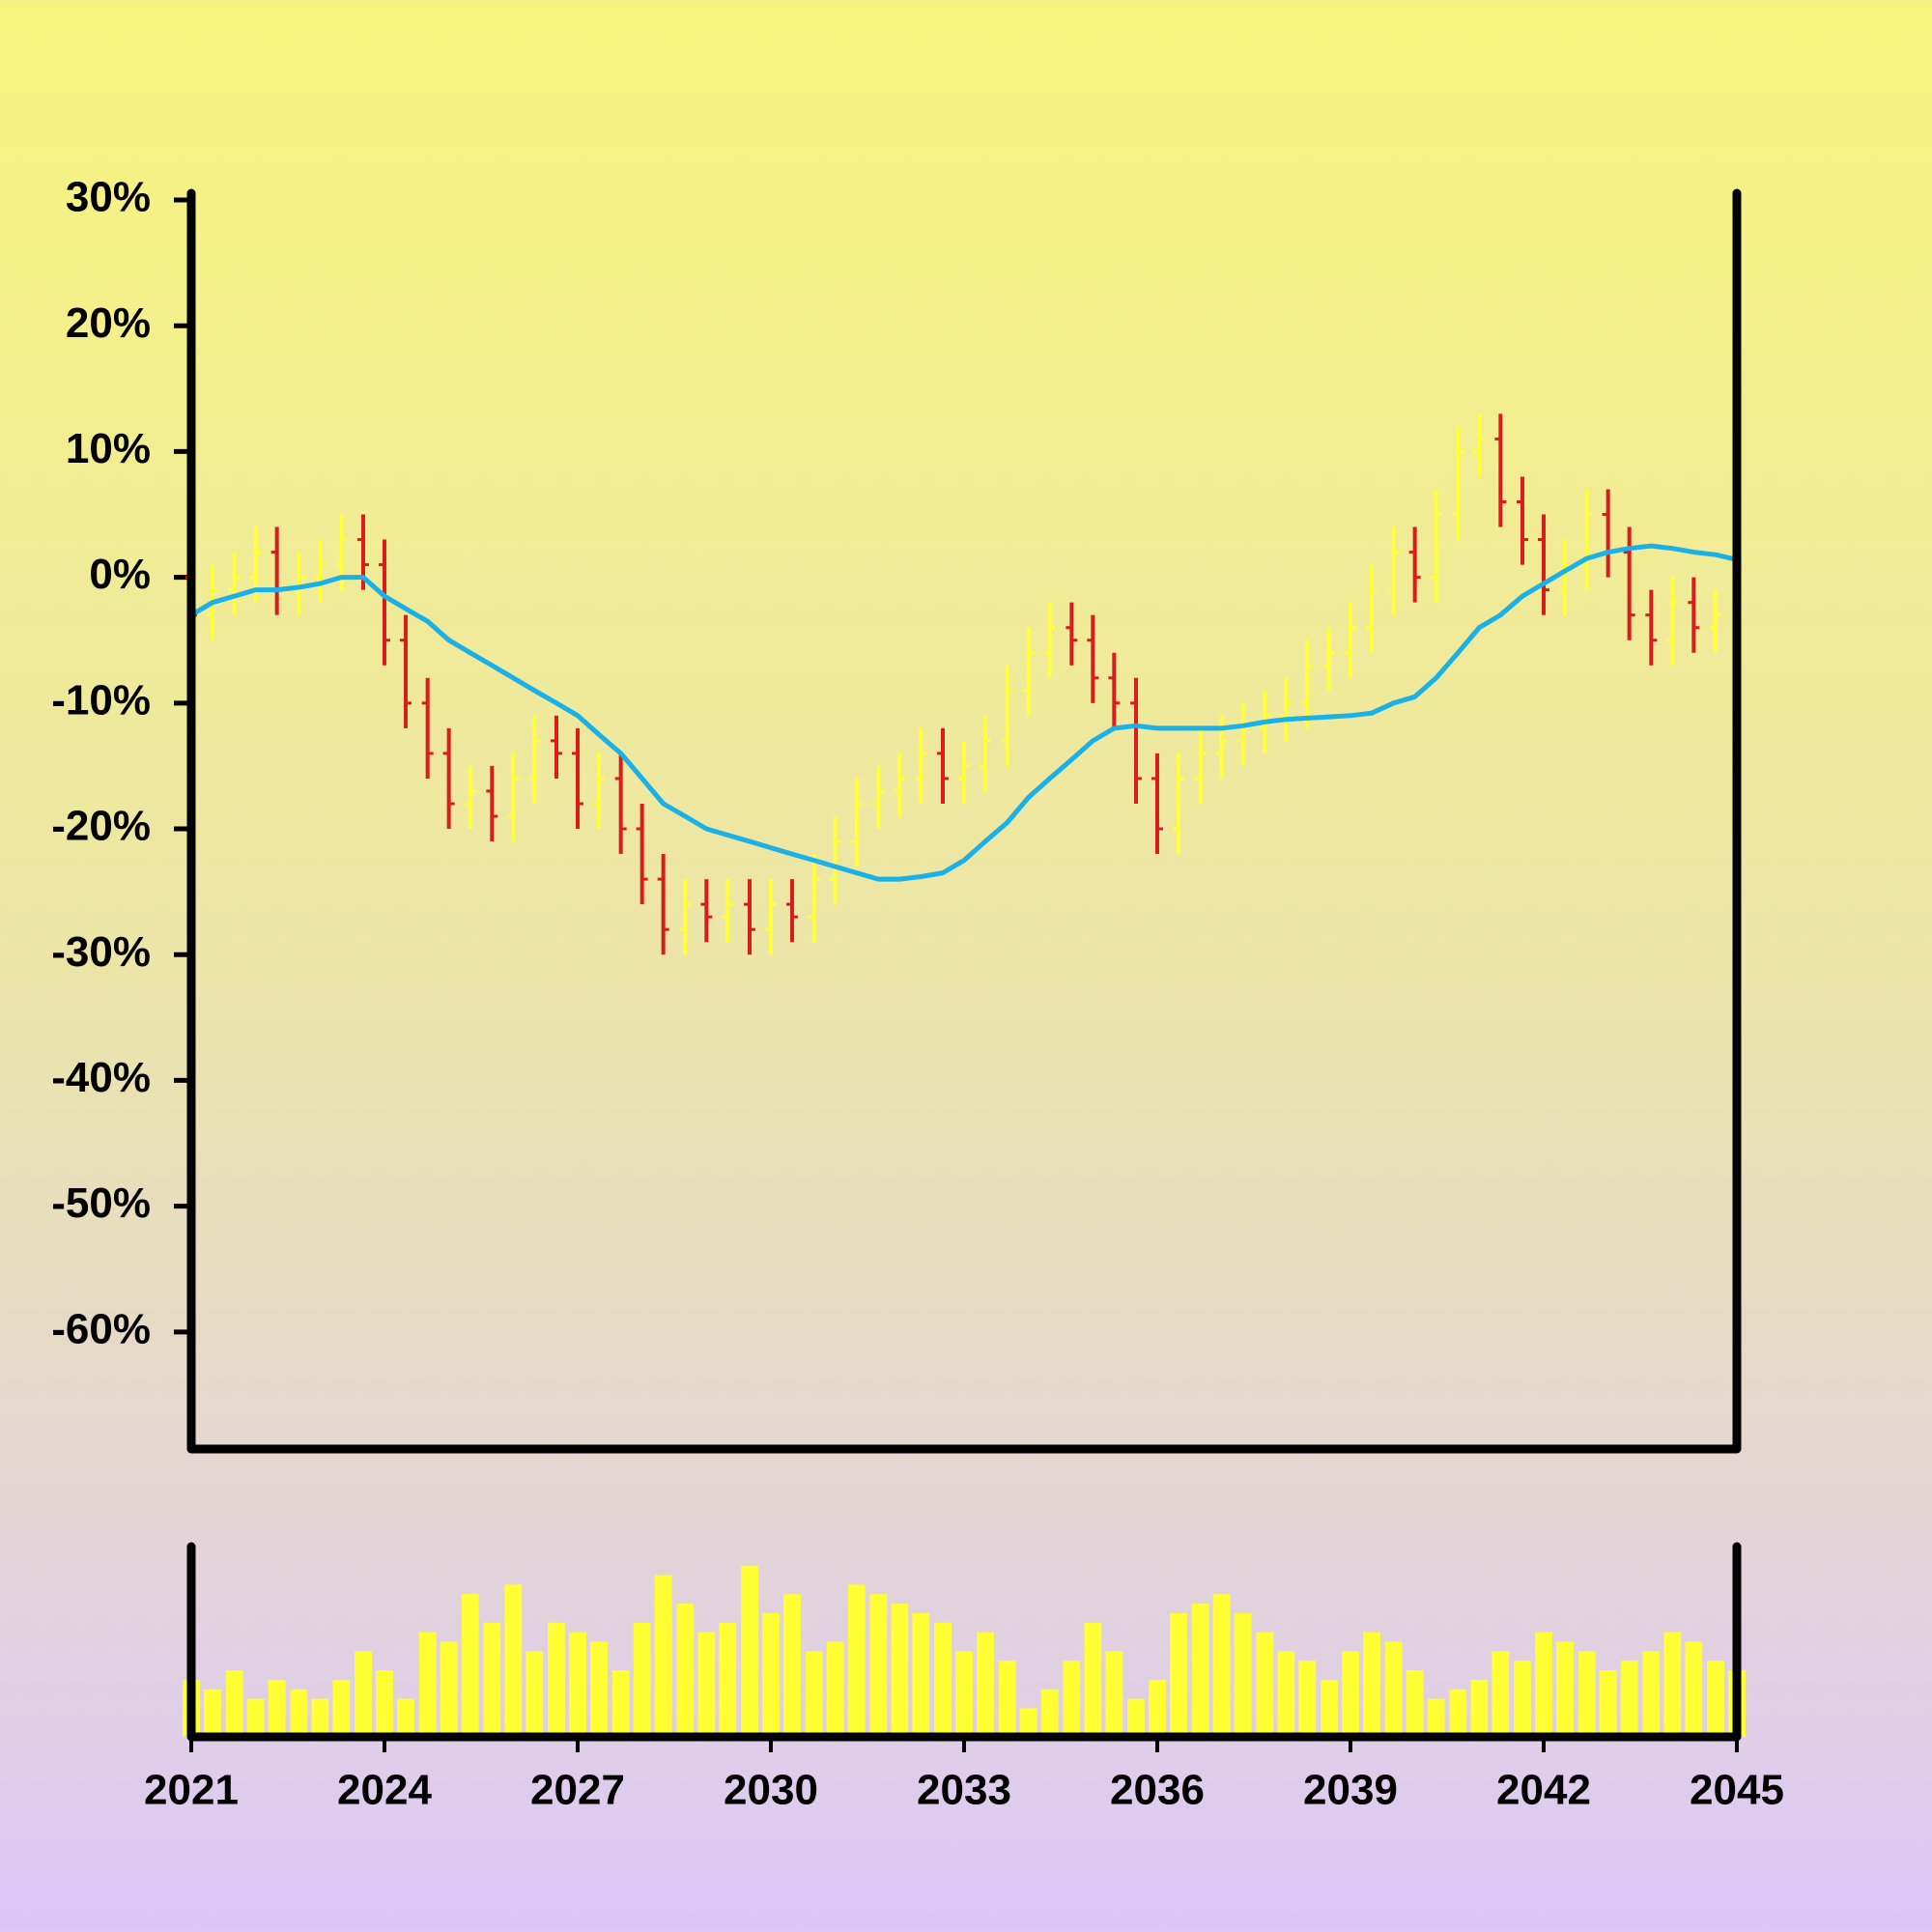 The image size is (1932, 1932). What do you see at coordinates (101, 952) in the screenshot?
I see `y-tick-label: -30%` at bounding box center [101, 952].